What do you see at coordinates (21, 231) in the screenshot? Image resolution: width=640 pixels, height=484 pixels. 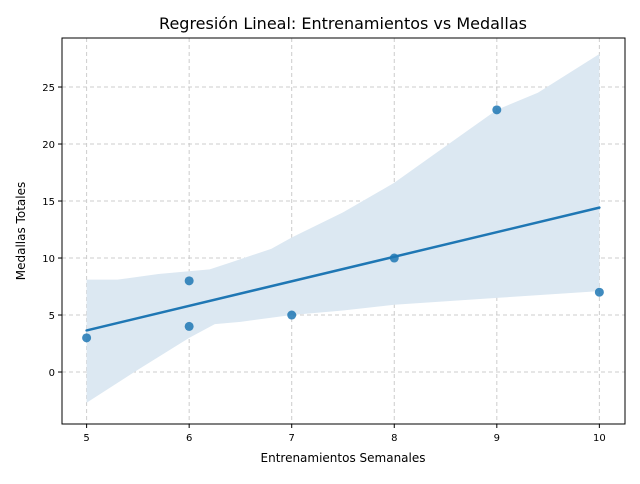 I see `y-axis-label: Medallas Totales` at bounding box center [21, 231].